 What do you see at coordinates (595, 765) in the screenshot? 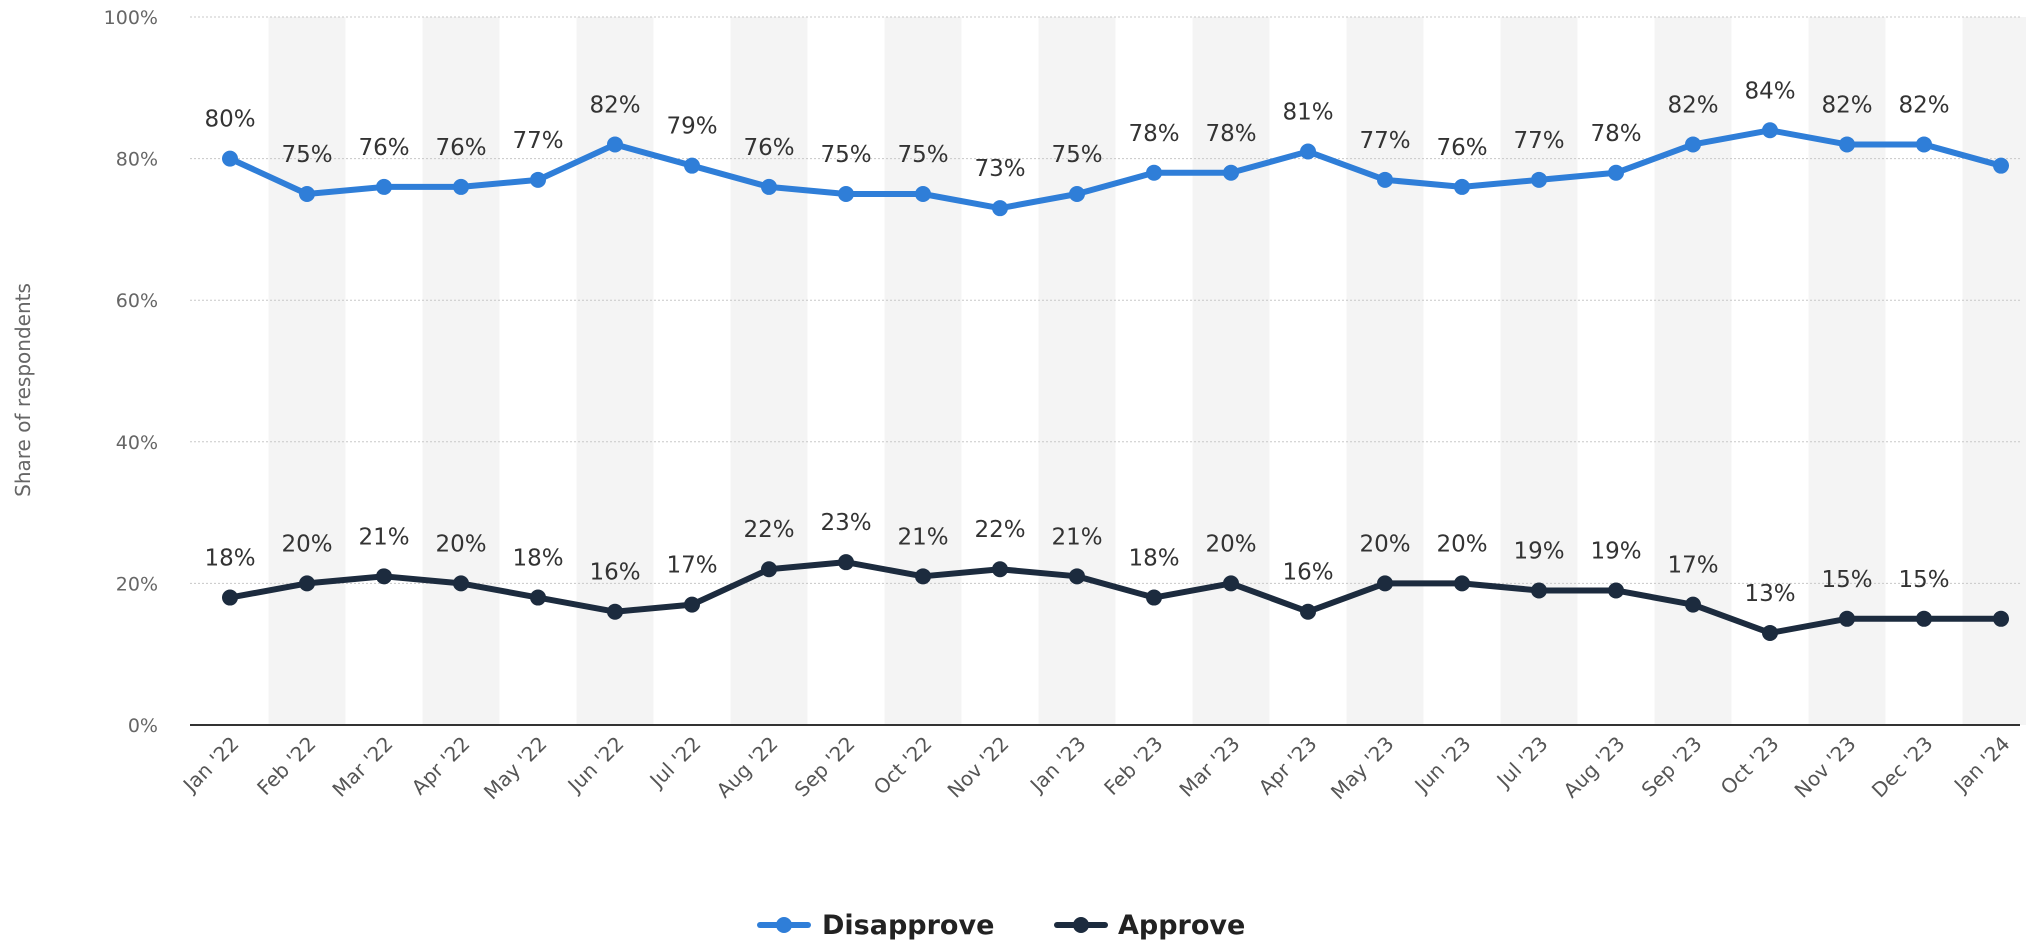
I see `x-tick-label: Jun '22` at bounding box center [595, 765].